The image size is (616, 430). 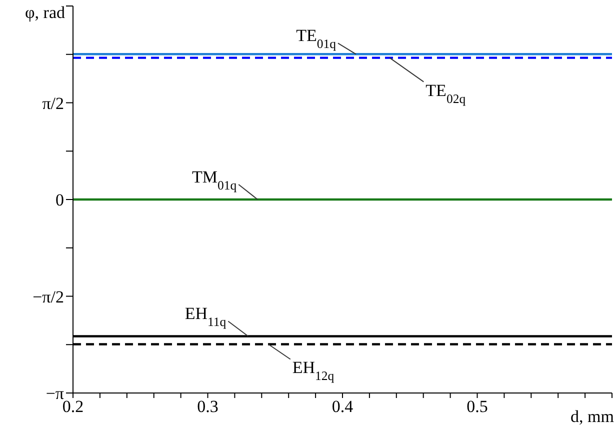 What do you see at coordinates (207, 406) in the screenshot?
I see `x-tick-label: 0.3` at bounding box center [207, 406].